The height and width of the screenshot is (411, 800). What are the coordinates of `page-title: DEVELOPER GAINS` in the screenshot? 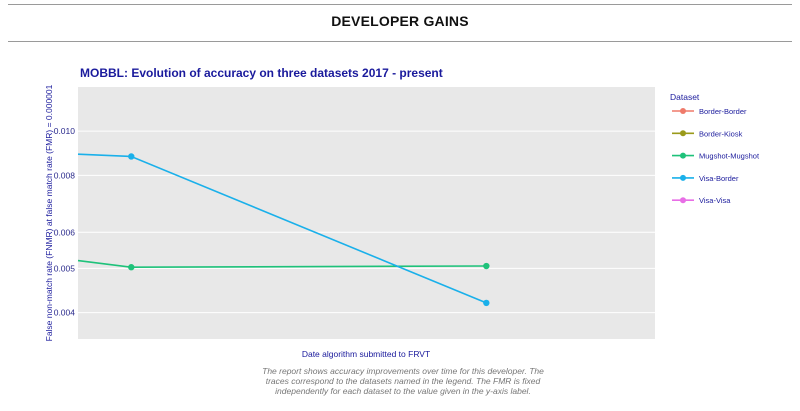 It's located at (400, 21).